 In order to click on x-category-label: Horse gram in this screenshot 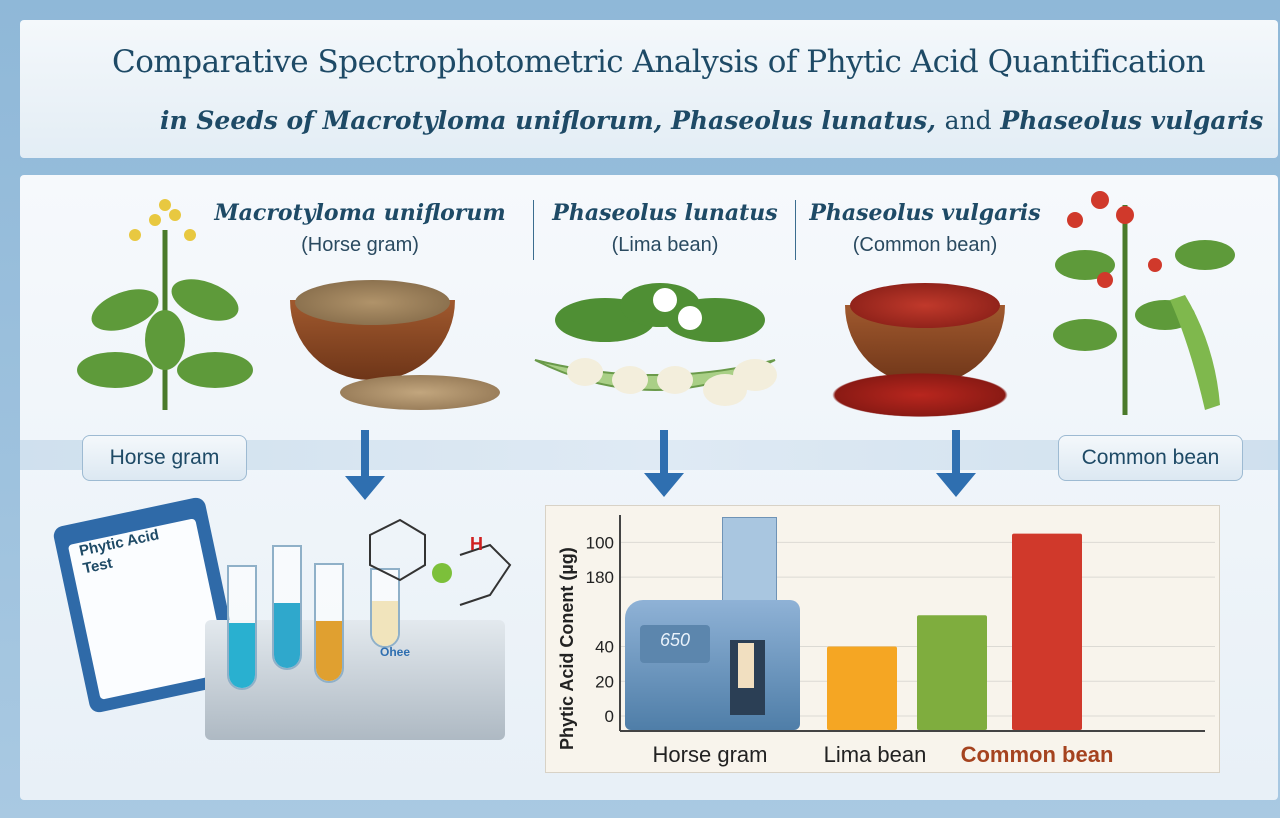, I will do `click(710, 754)`.